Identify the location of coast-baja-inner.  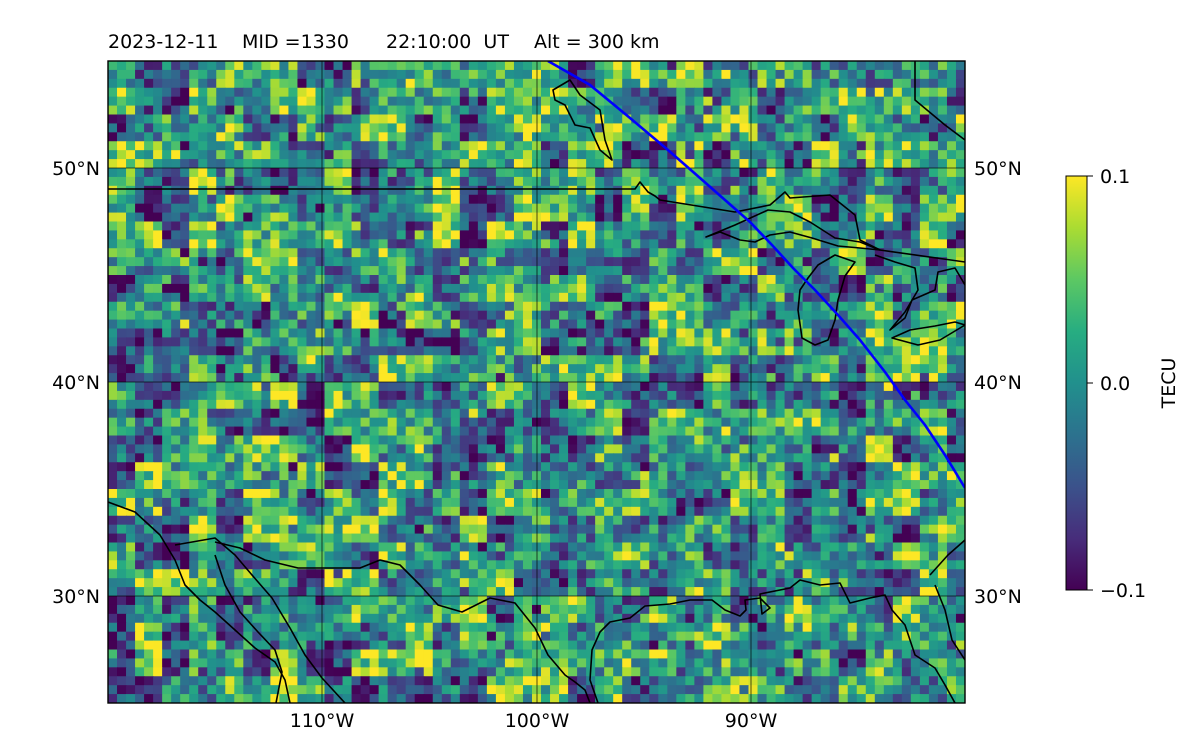
(248, 628).